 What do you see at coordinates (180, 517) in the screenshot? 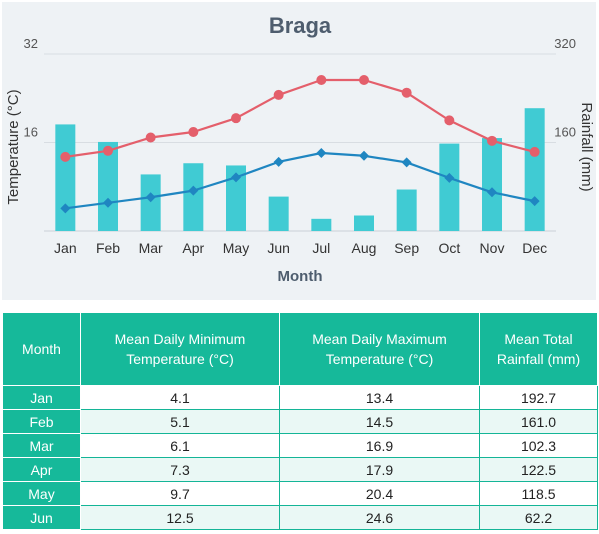
I see `row-min-temp: 12.5` at bounding box center [180, 517].